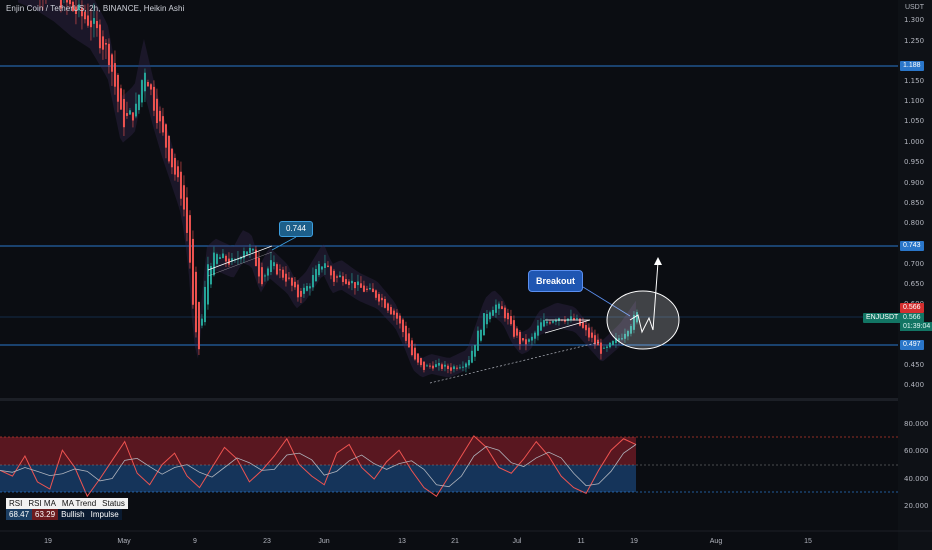  I want to click on status-value: Impulse, so click(104, 514).